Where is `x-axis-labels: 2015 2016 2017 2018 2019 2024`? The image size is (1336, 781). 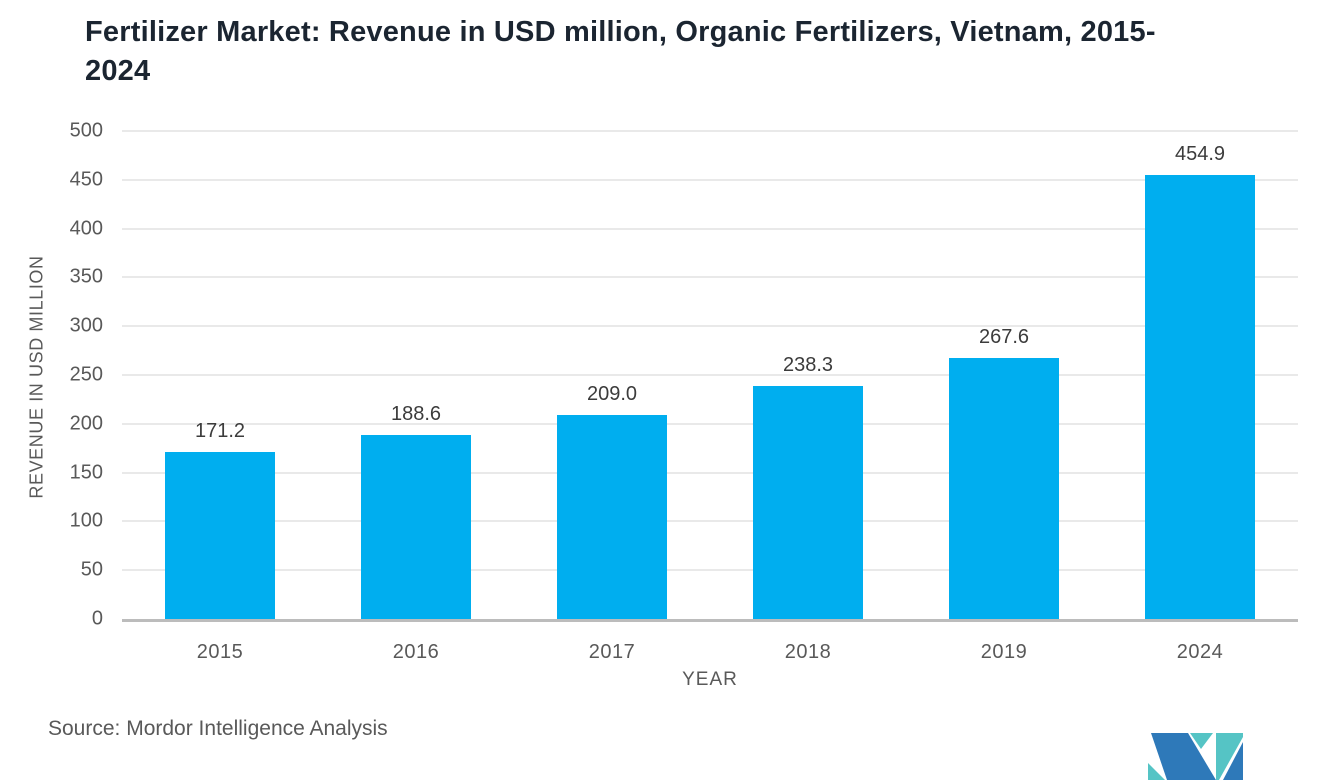
x-axis-labels: 2015 2016 2017 2018 2019 2024 is located at coordinates (710, 653).